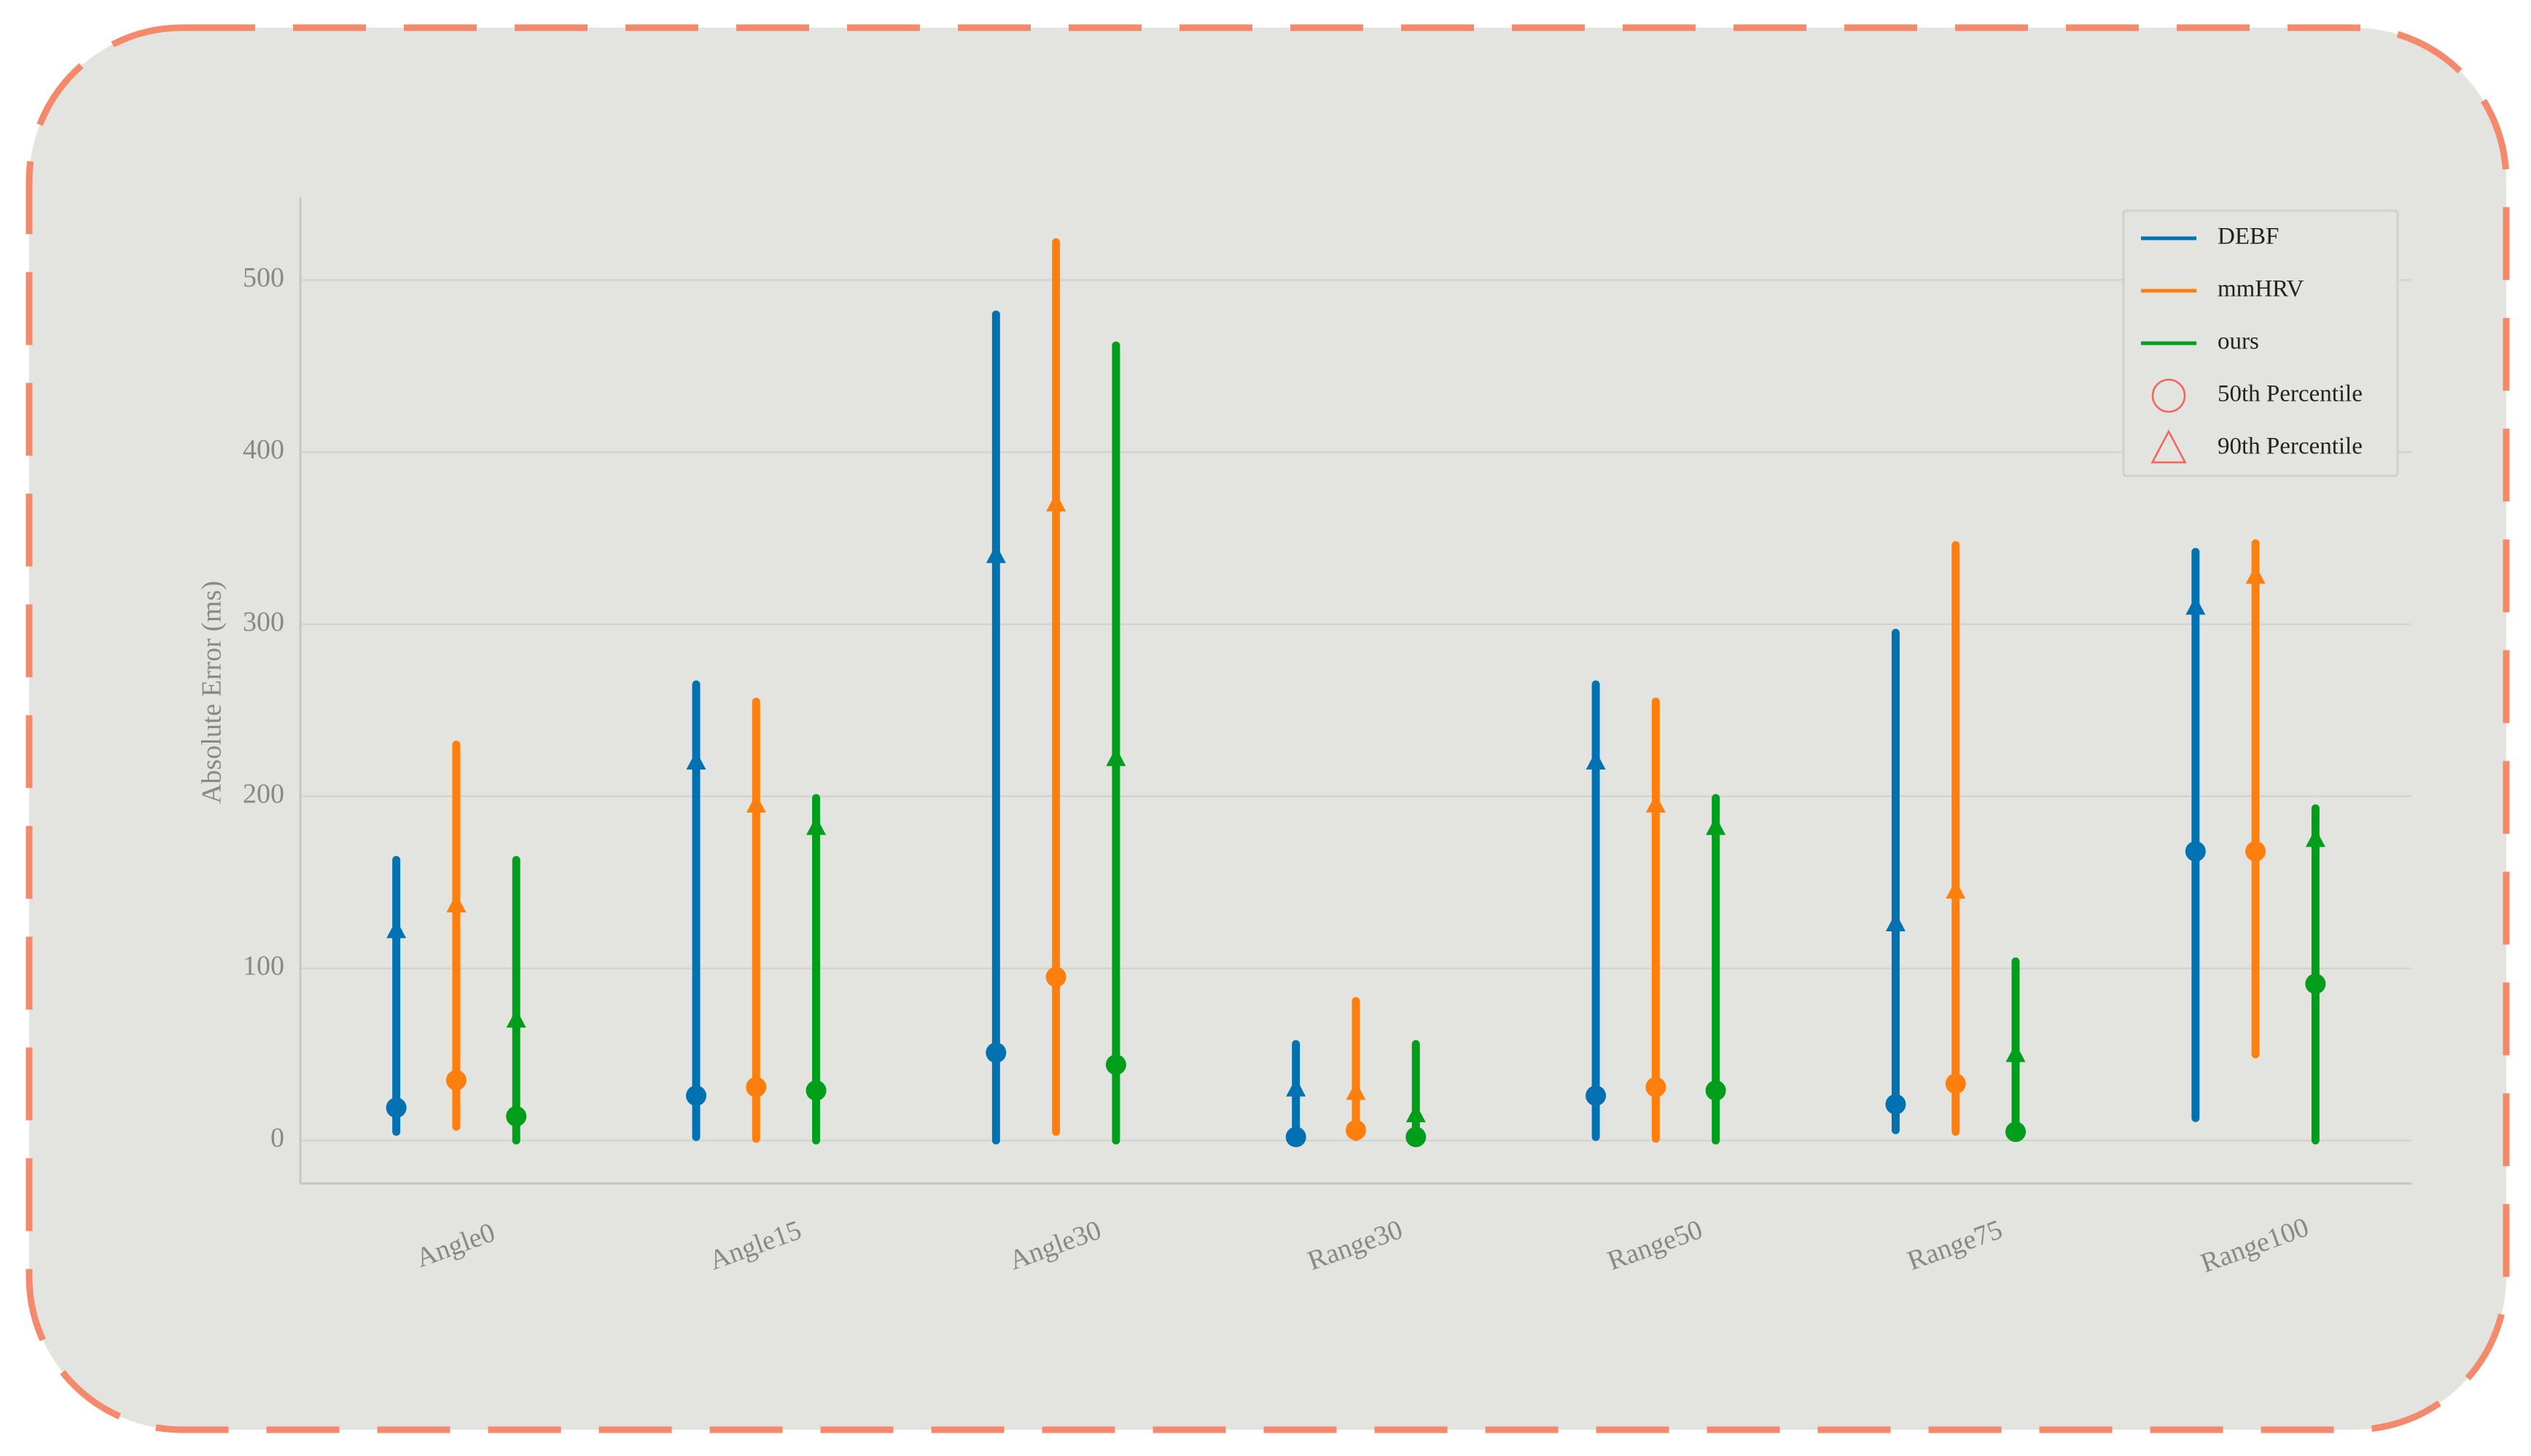 This screenshot has height=1456, width=2531. I want to click on legend-label: DEBF, so click(2248, 237).